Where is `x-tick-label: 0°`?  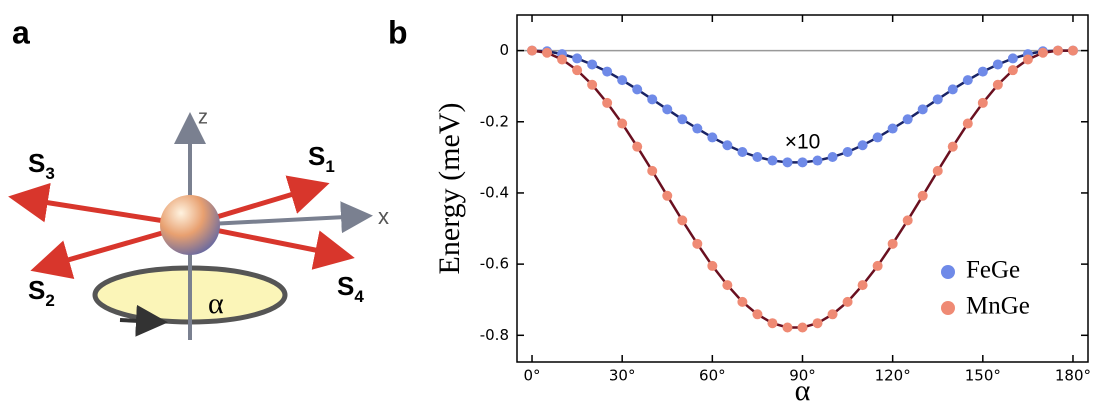
x-tick-label: 0° is located at coordinates (532, 376).